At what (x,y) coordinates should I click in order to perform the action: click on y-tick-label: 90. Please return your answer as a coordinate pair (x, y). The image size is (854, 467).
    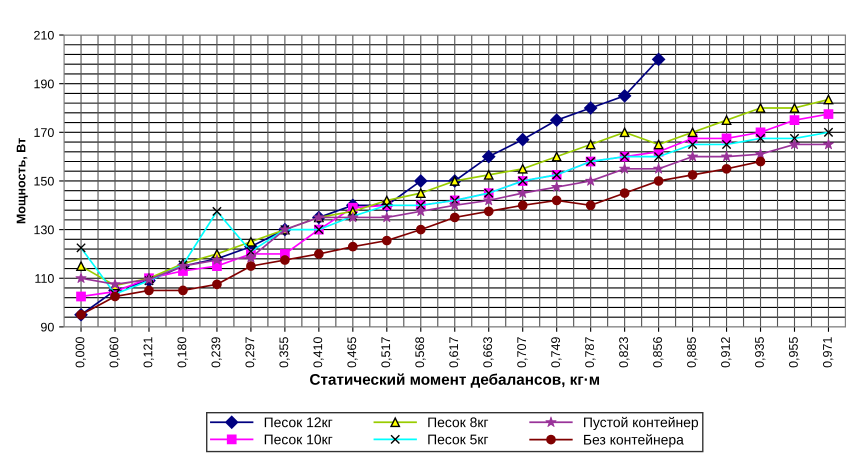
    Looking at the image, I should click on (47, 327).